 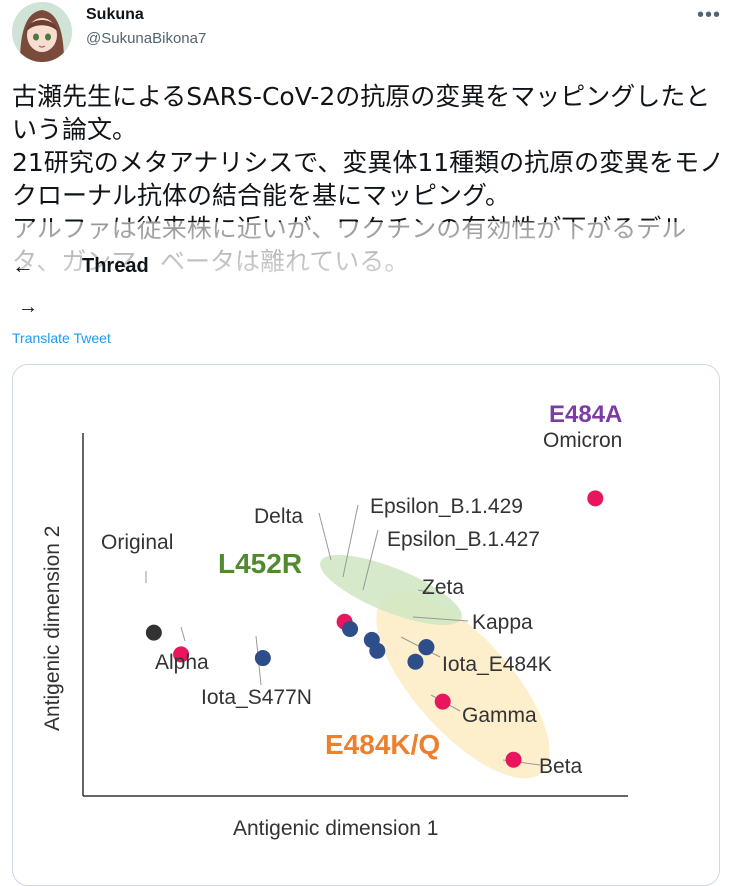 What do you see at coordinates (425, 591) in the screenshot?
I see `leader-zeta` at bounding box center [425, 591].